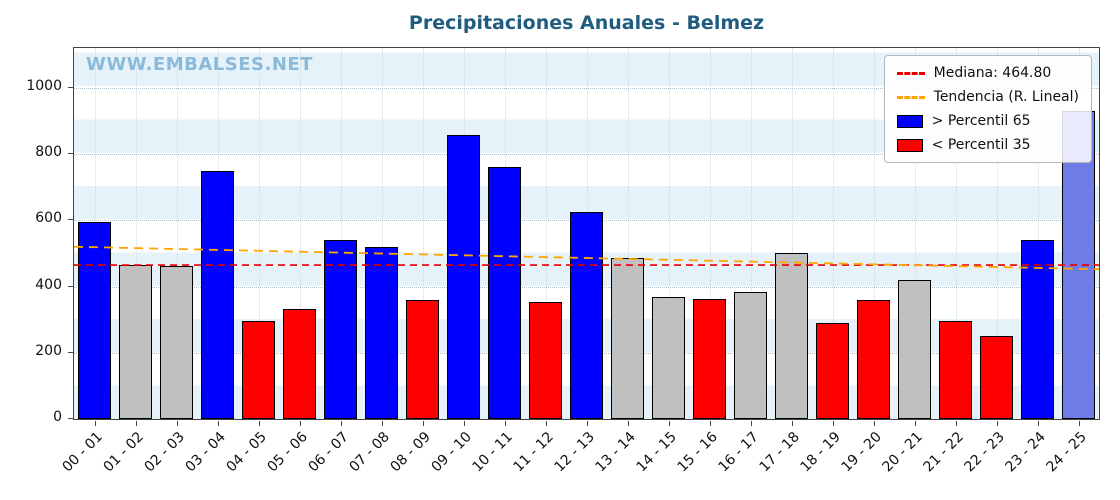  I want to click on x-tick-label: 01 - 02, so click(123, 452).